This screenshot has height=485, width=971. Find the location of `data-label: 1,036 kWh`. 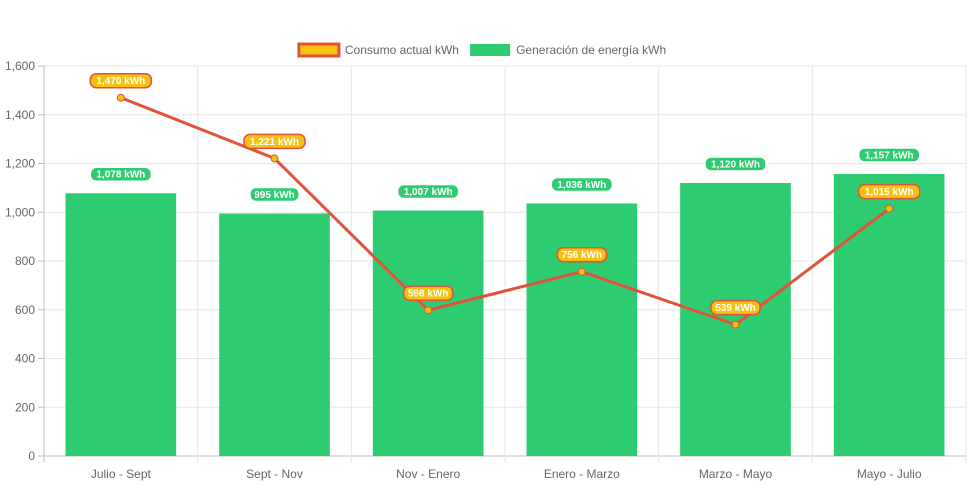

data-label: 1,036 kWh is located at coordinates (581, 185).